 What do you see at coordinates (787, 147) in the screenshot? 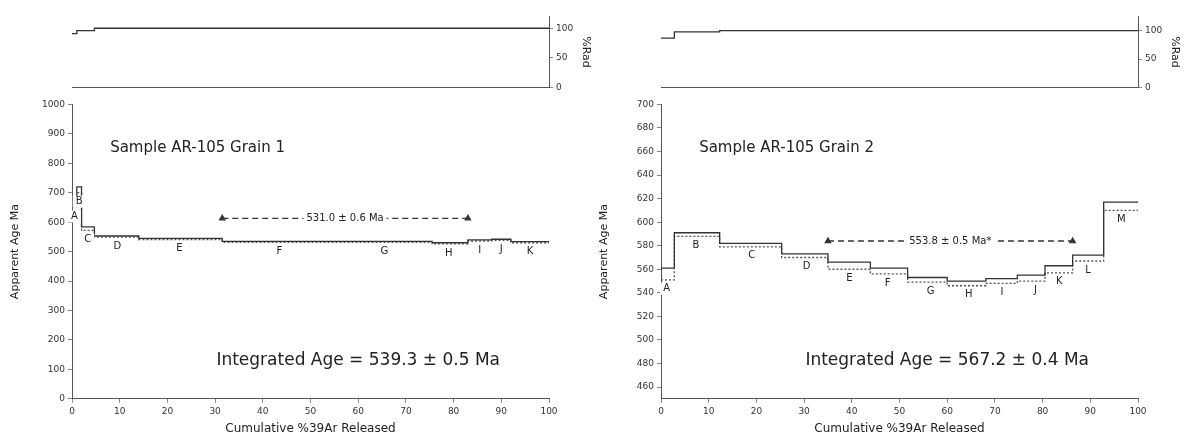
I see `text: Sample AR-105 Grain 2` at bounding box center [787, 147].